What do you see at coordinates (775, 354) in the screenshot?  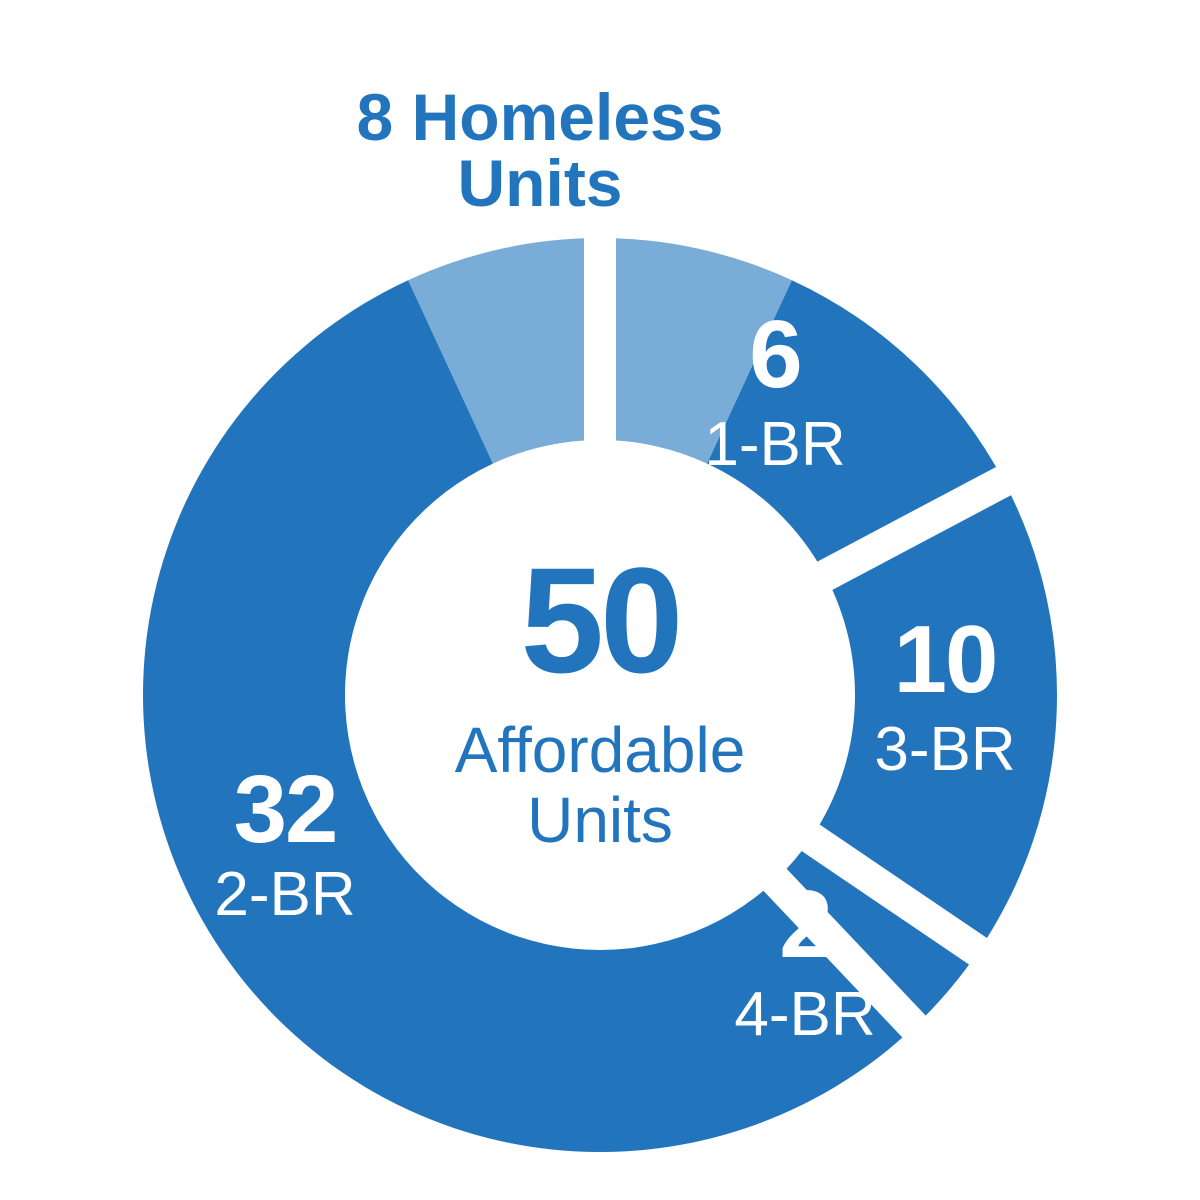 I see `segment-value: 6` at bounding box center [775, 354].